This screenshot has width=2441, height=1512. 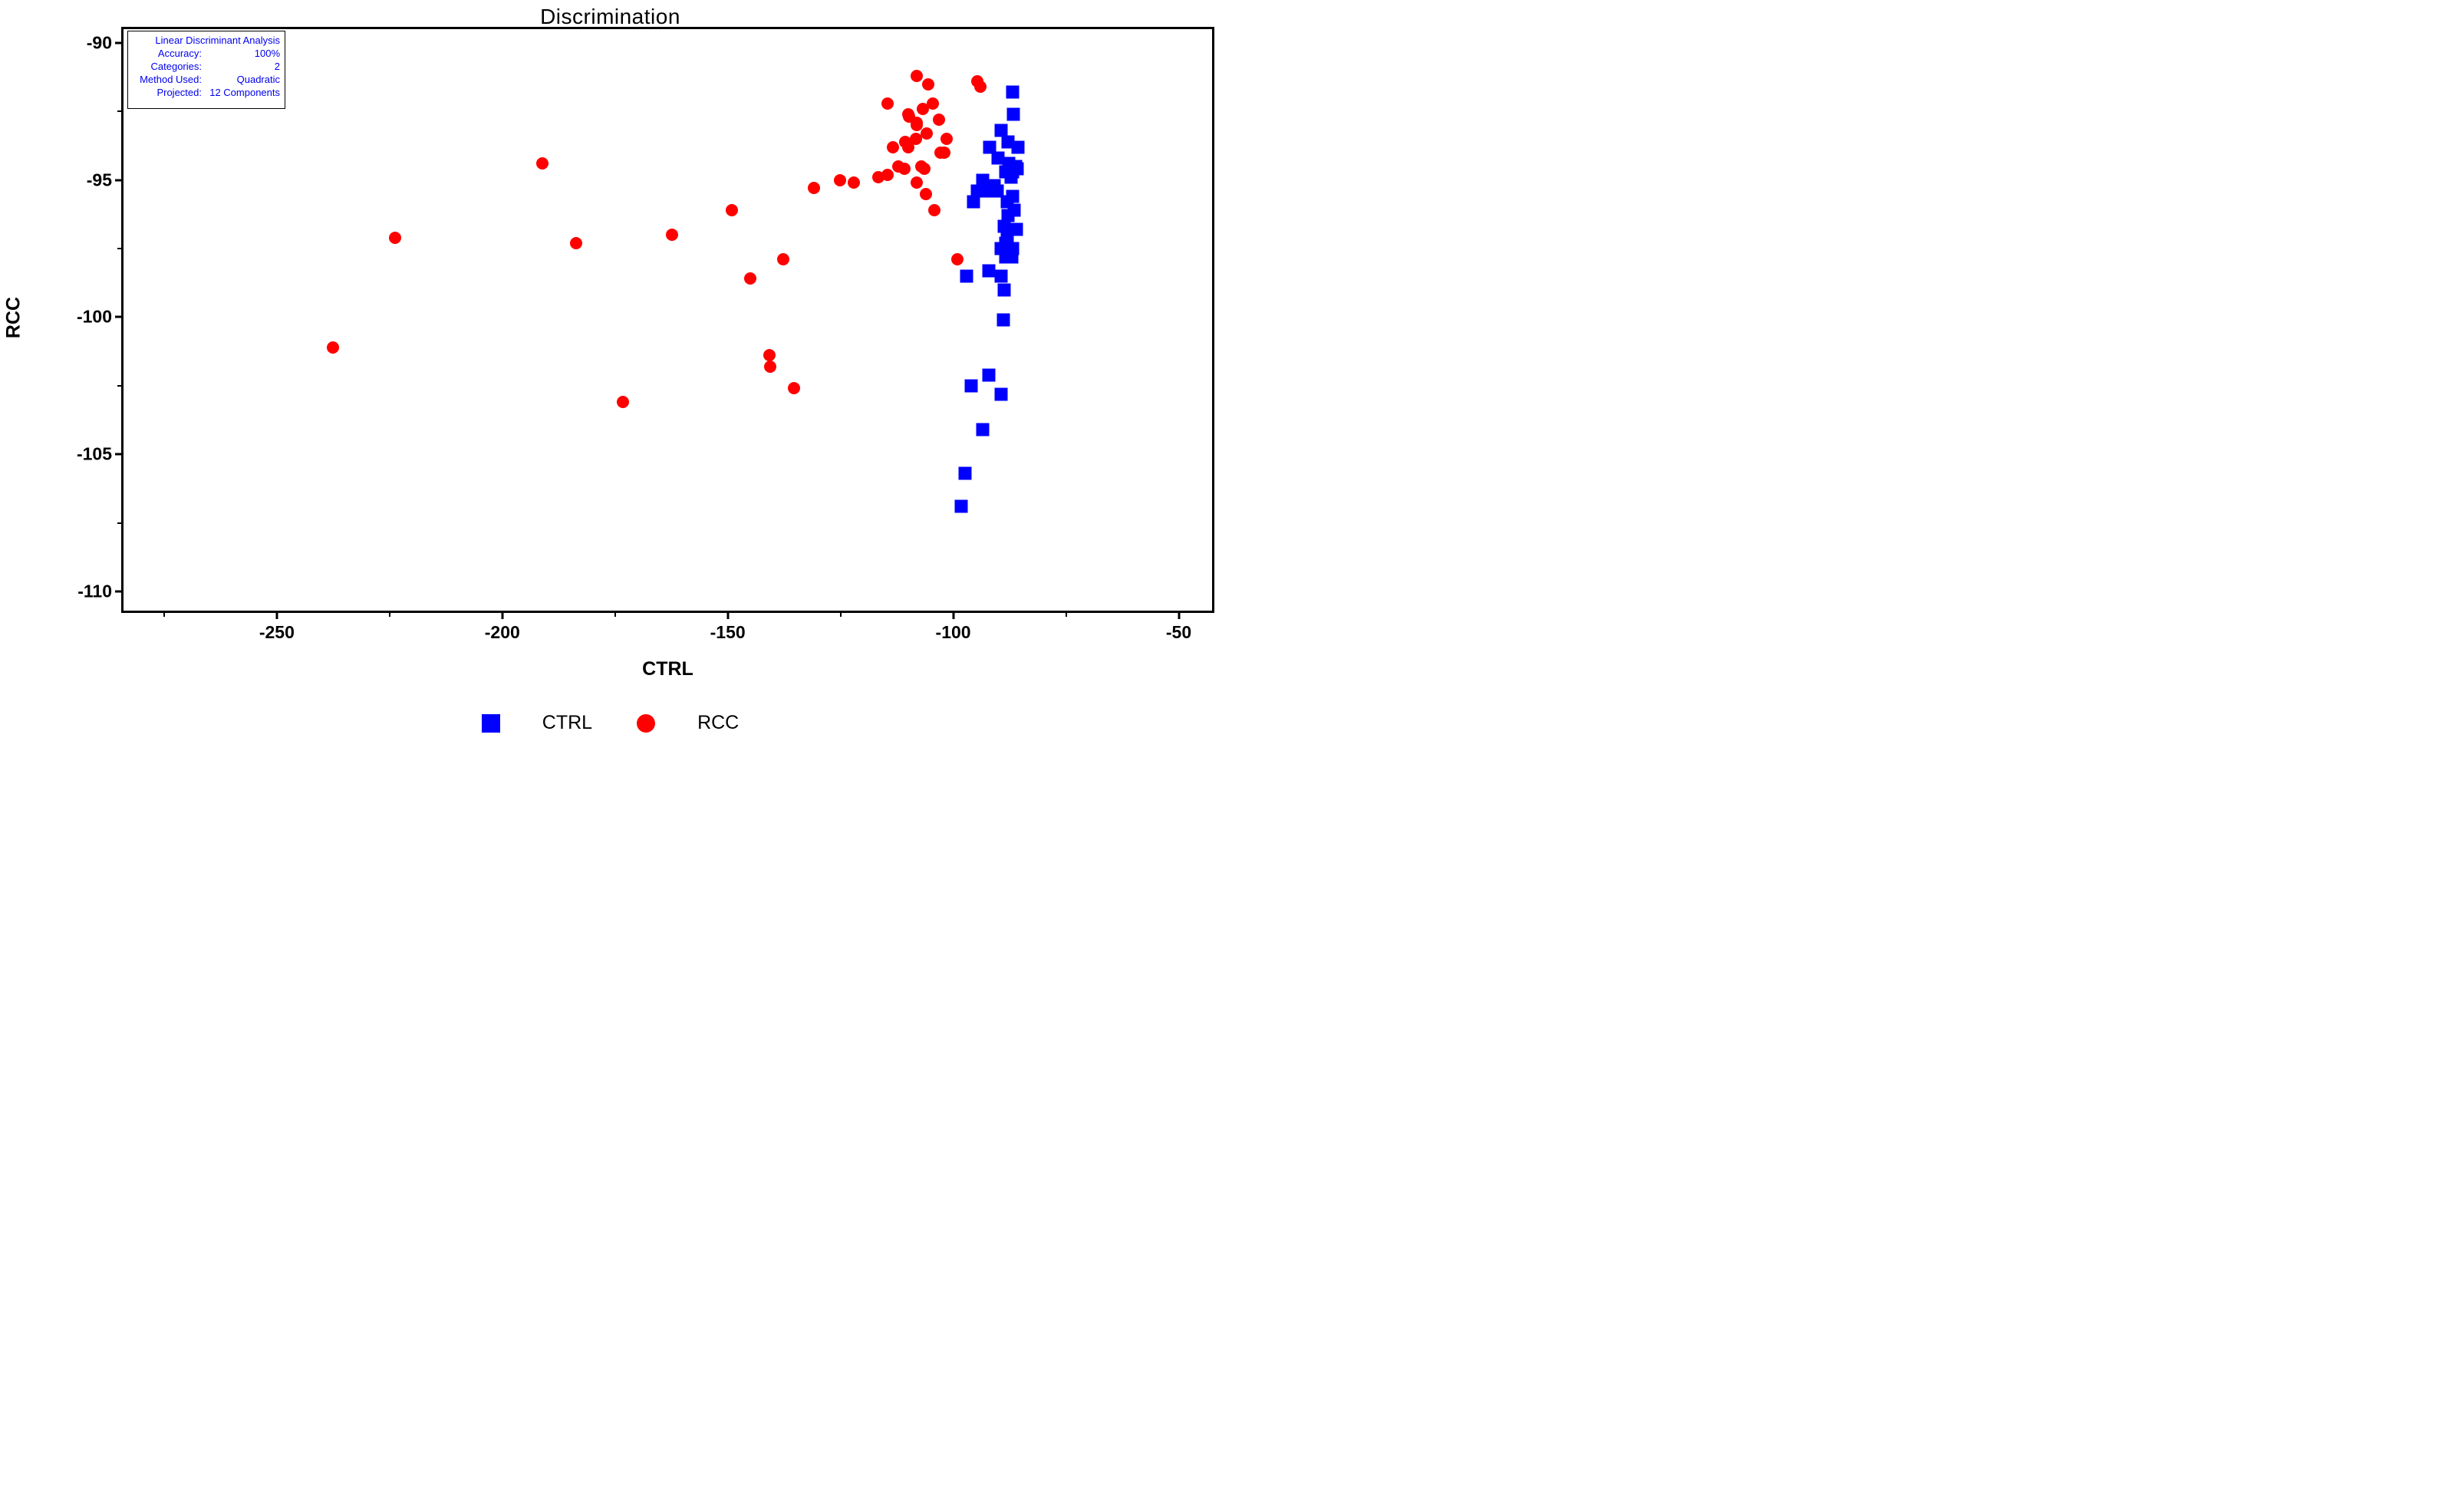 I want to click on info-label: Projected:, so click(x=179, y=92).